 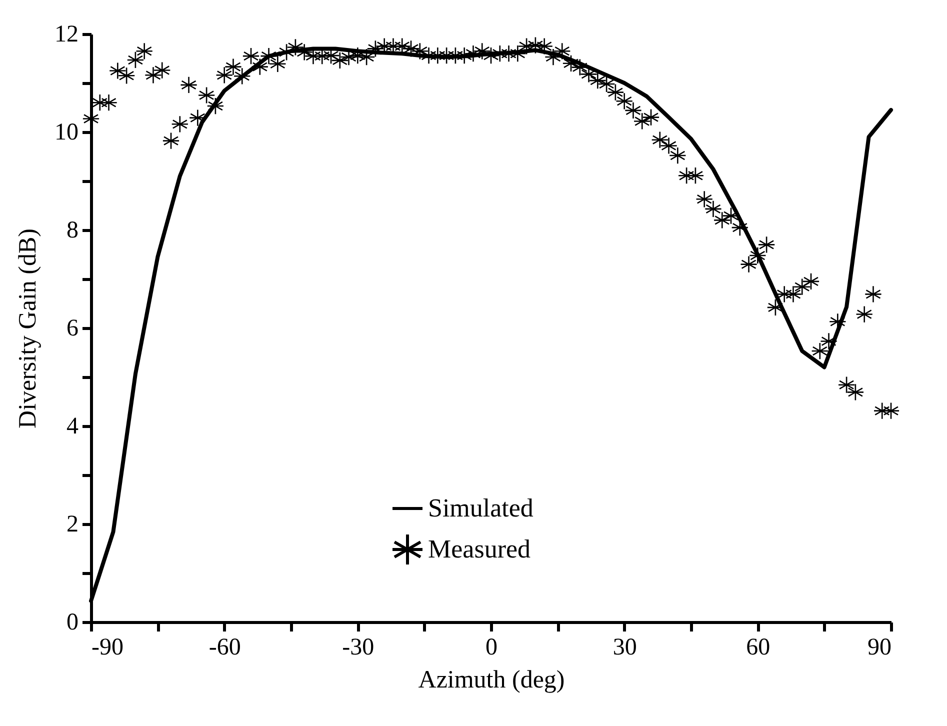 I want to click on x-axis-title: Azimuth (deg), so click(x=491, y=680).